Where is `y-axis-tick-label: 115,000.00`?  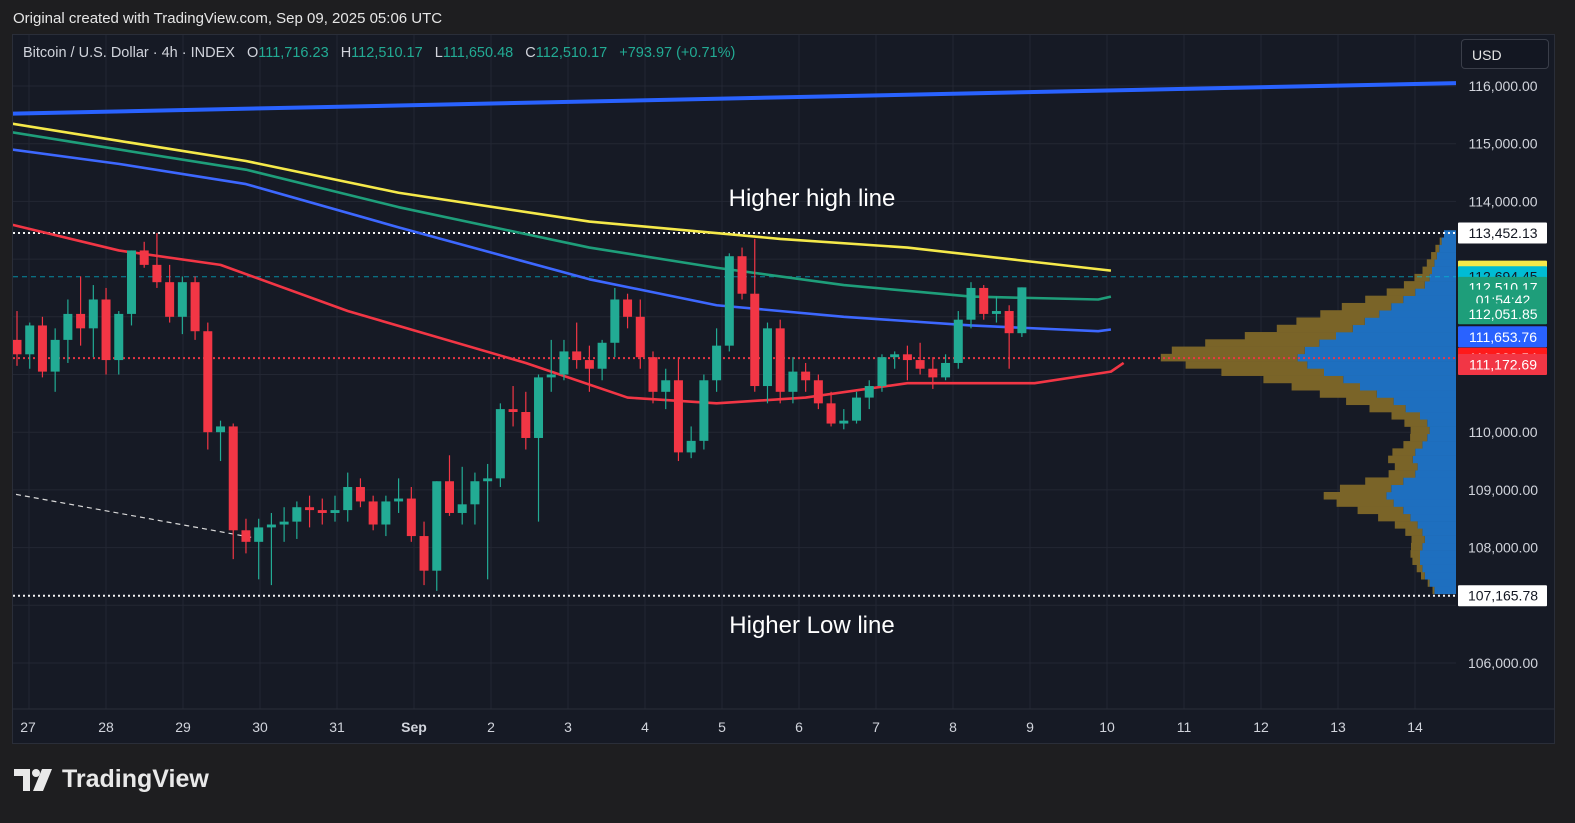
y-axis-tick-label: 115,000.00 is located at coordinates (1502, 144).